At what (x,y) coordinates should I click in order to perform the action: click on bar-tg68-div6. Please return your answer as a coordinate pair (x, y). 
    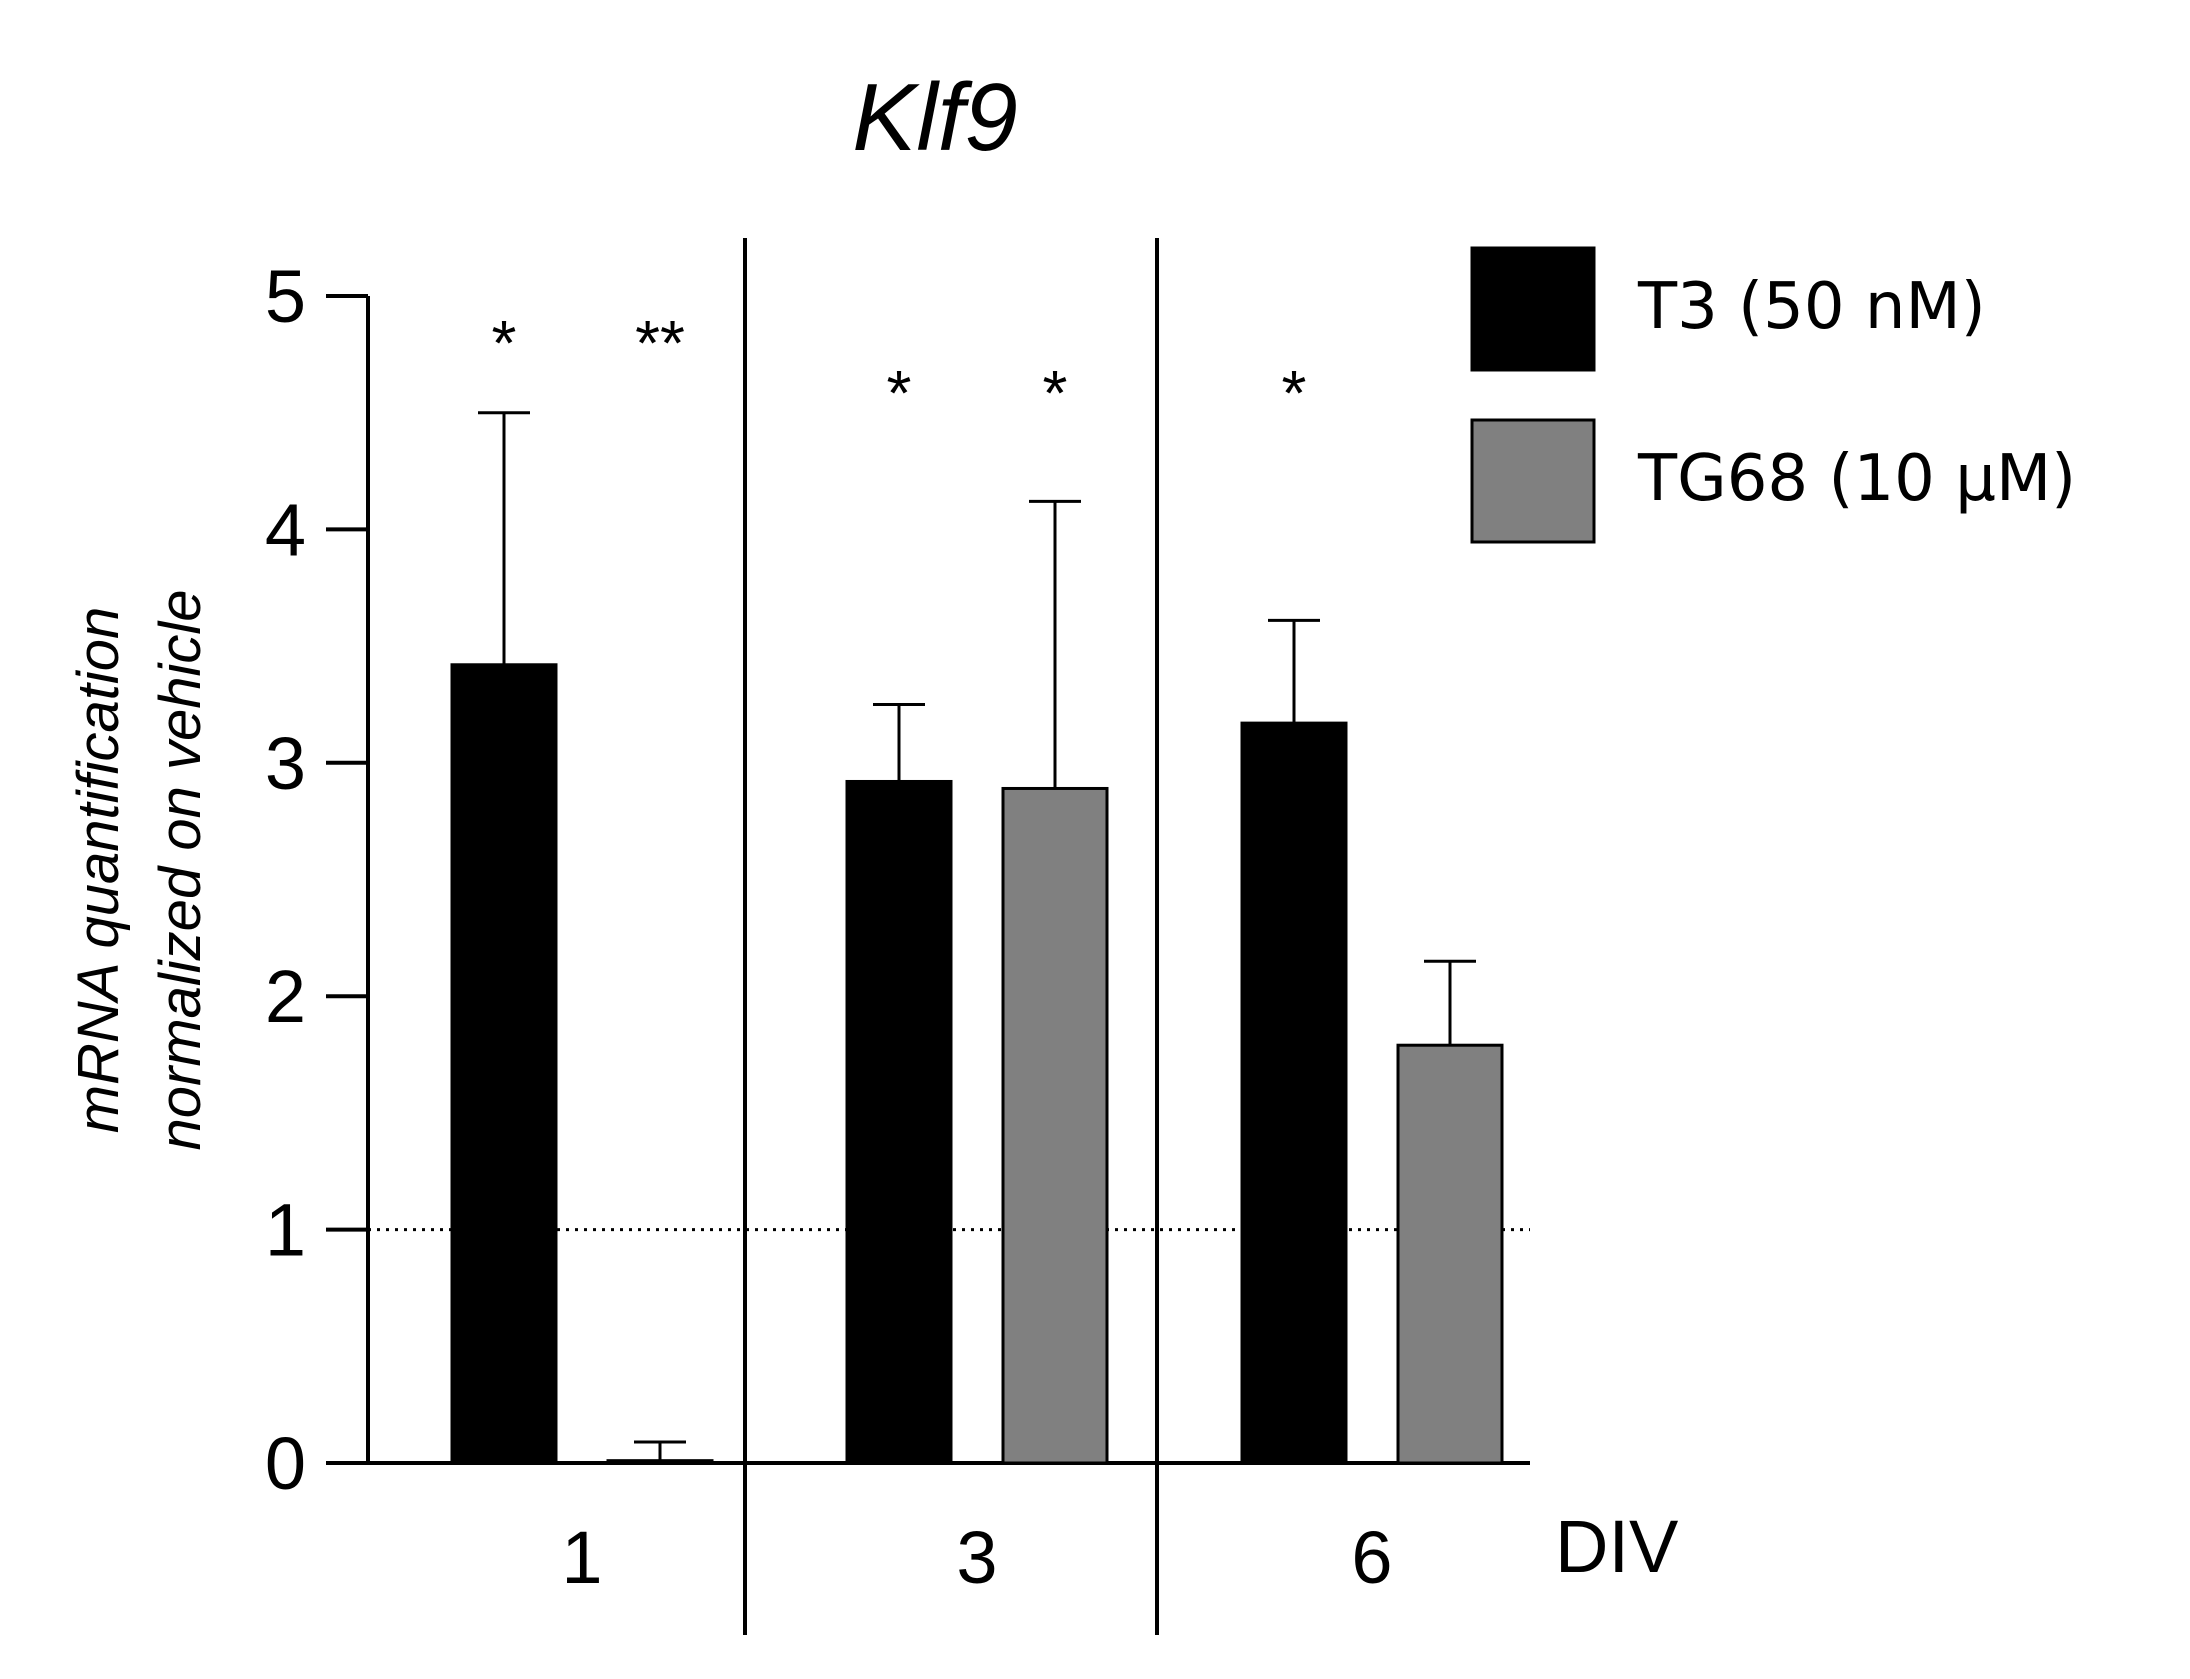
    Looking at the image, I should click on (1450, 1254).